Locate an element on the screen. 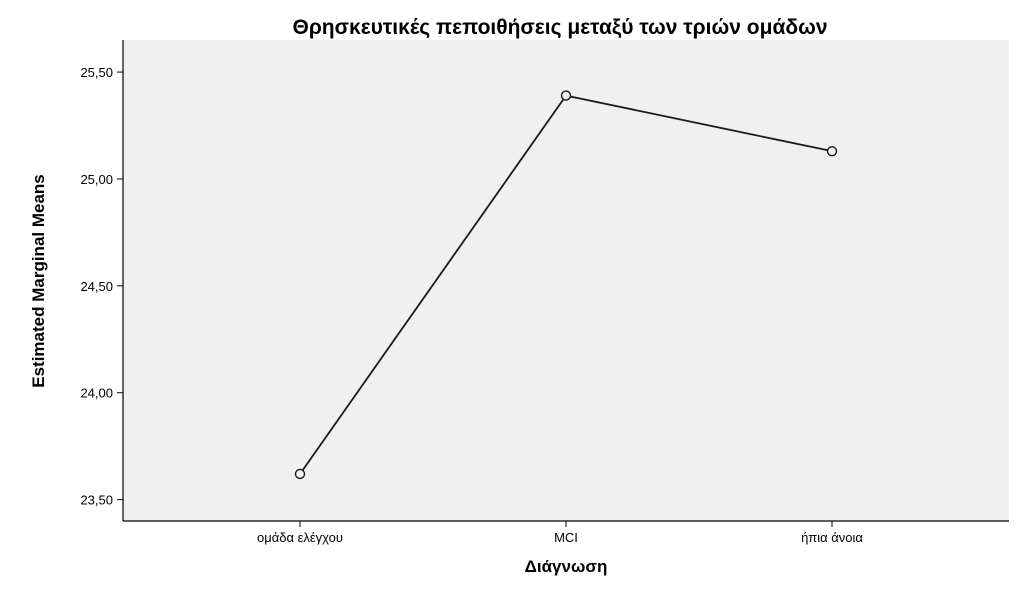  y-tick-label: 24,50 is located at coordinates (96, 286).